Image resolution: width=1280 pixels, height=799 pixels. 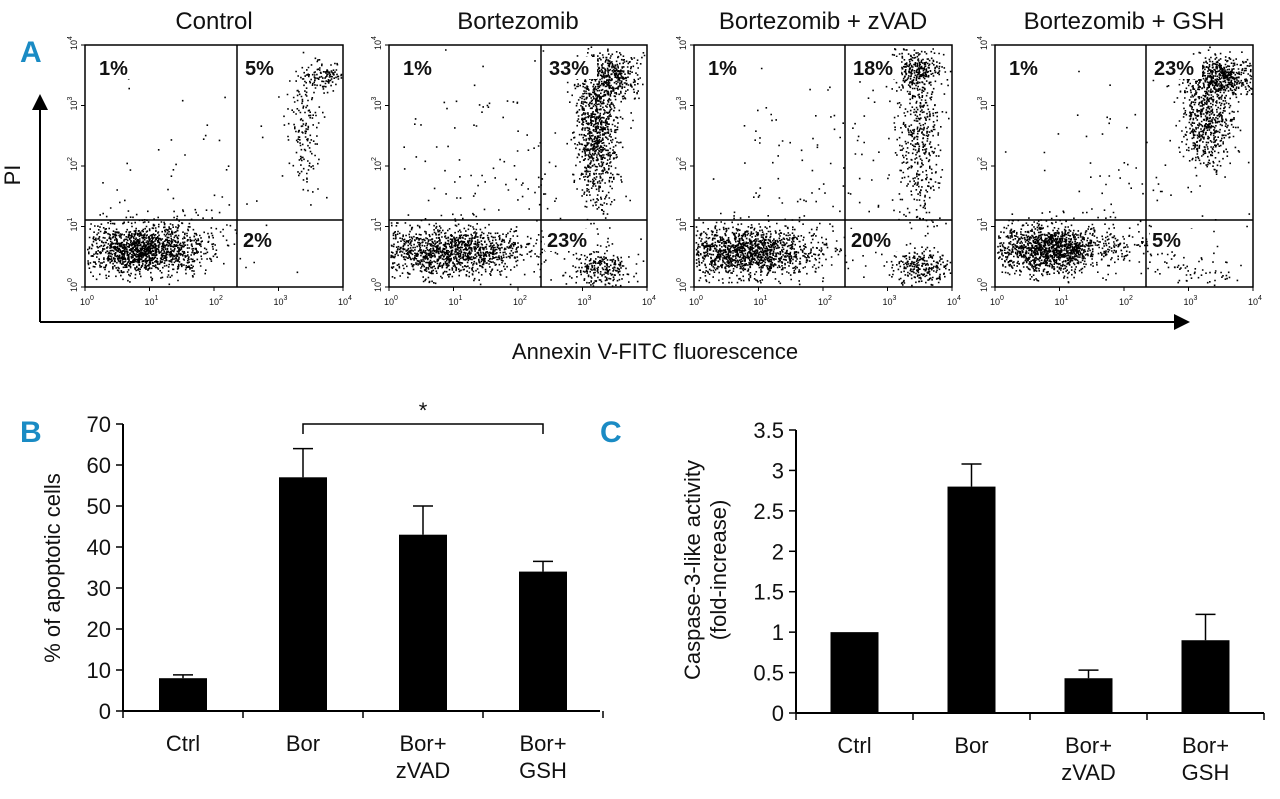 I want to click on flow-x-label: Annexin V-FITC fluorescence, so click(x=655, y=351).